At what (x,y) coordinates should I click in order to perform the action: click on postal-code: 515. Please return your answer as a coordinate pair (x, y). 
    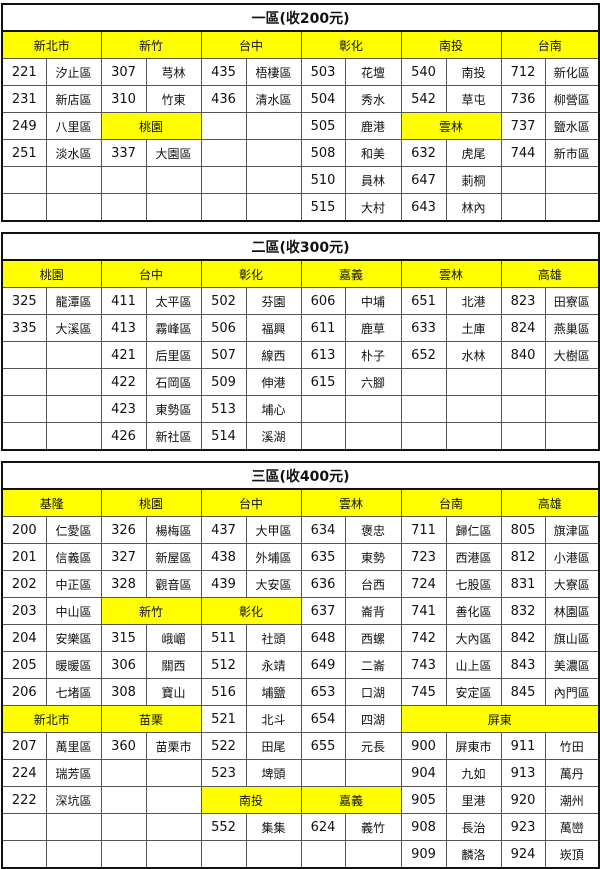
    Looking at the image, I should click on (323, 207).